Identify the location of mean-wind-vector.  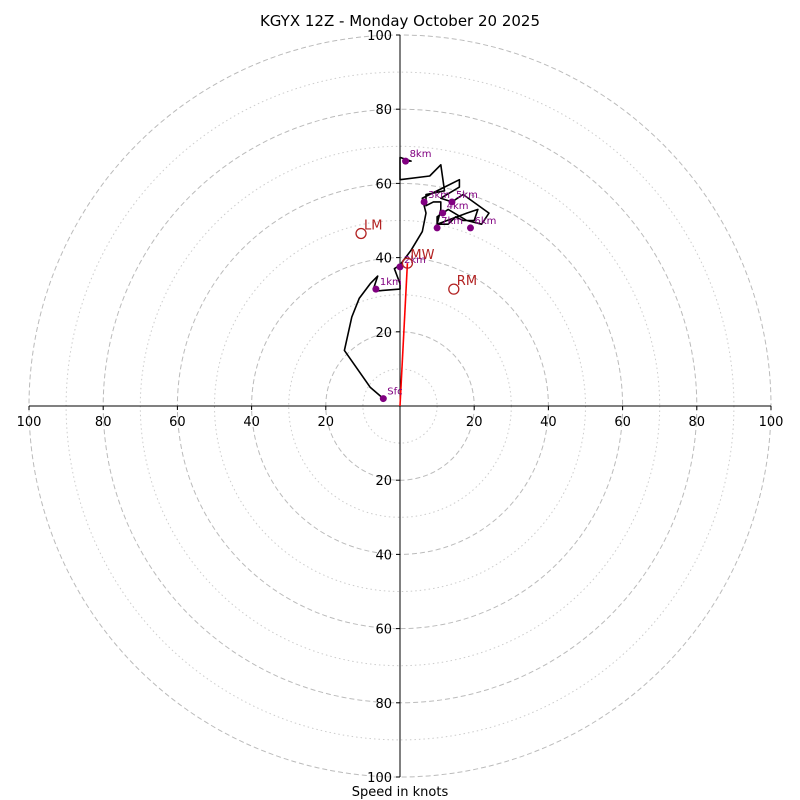
(404, 335).